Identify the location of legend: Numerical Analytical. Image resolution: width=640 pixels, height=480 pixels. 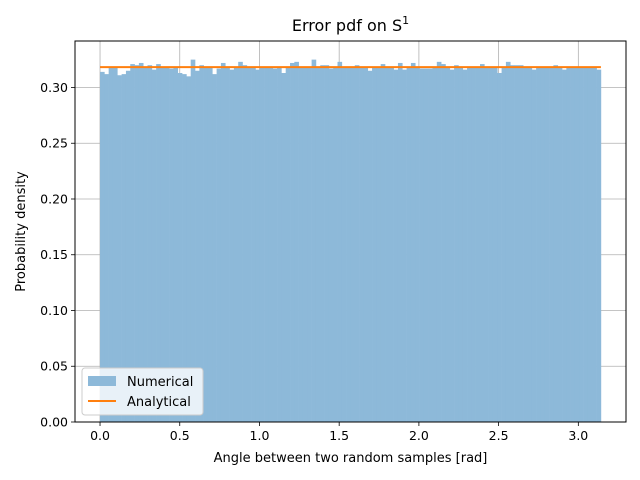
(142, 391).